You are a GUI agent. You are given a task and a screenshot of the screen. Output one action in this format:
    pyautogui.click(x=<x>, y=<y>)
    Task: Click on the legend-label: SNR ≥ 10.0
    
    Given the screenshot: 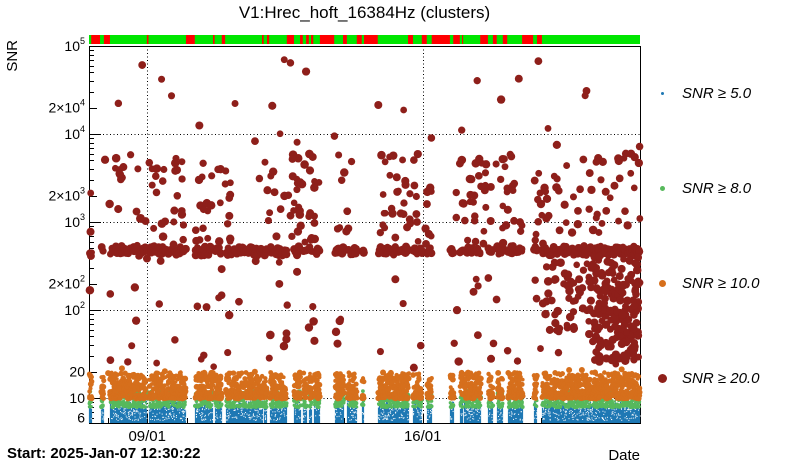 What is the action you would take?
    pyautogui.click(x=721, y=283)
    